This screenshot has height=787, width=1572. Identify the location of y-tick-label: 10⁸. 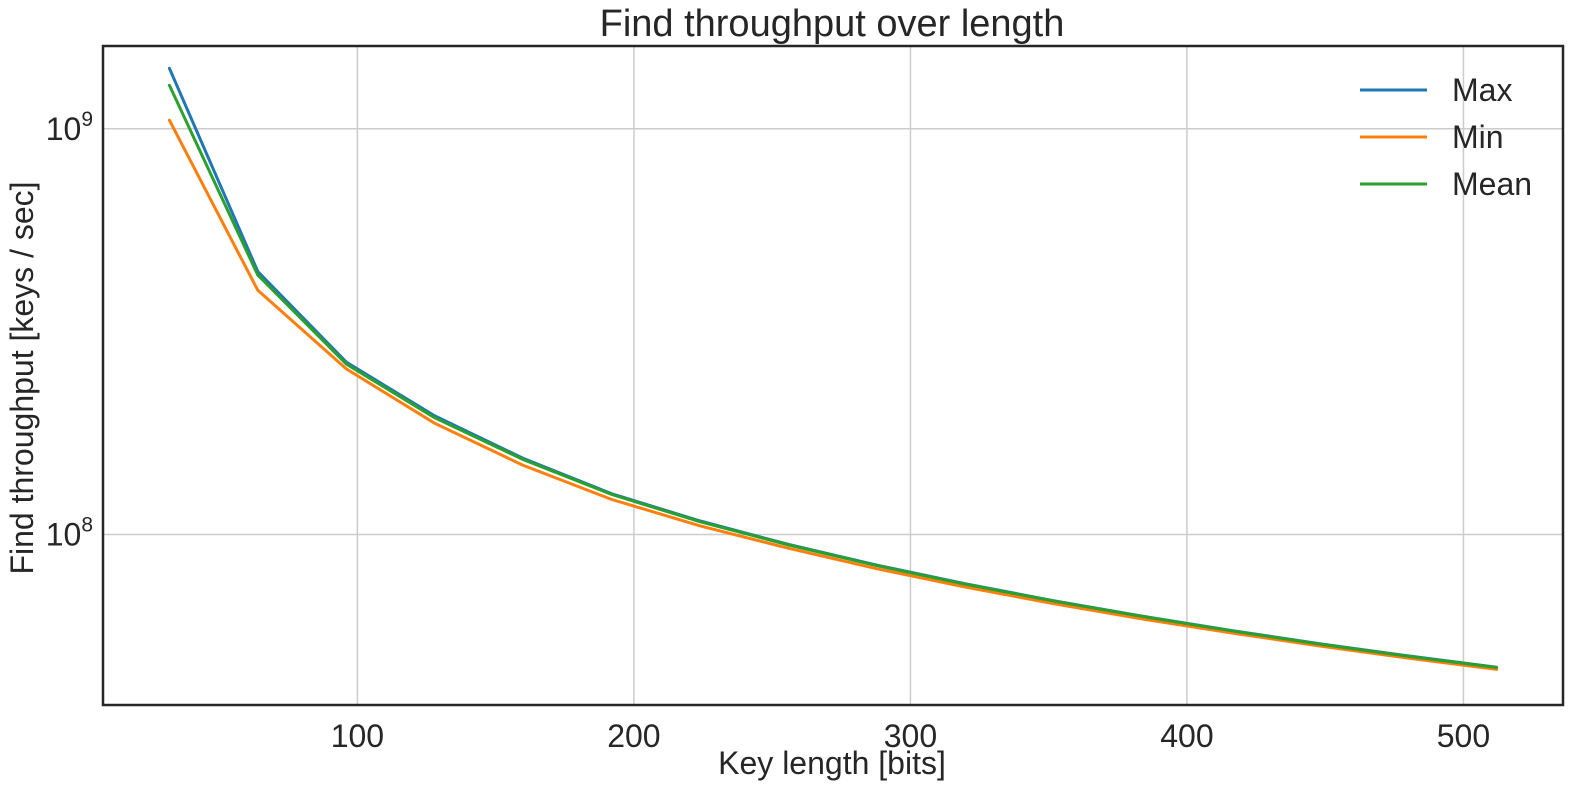
(69, 533).